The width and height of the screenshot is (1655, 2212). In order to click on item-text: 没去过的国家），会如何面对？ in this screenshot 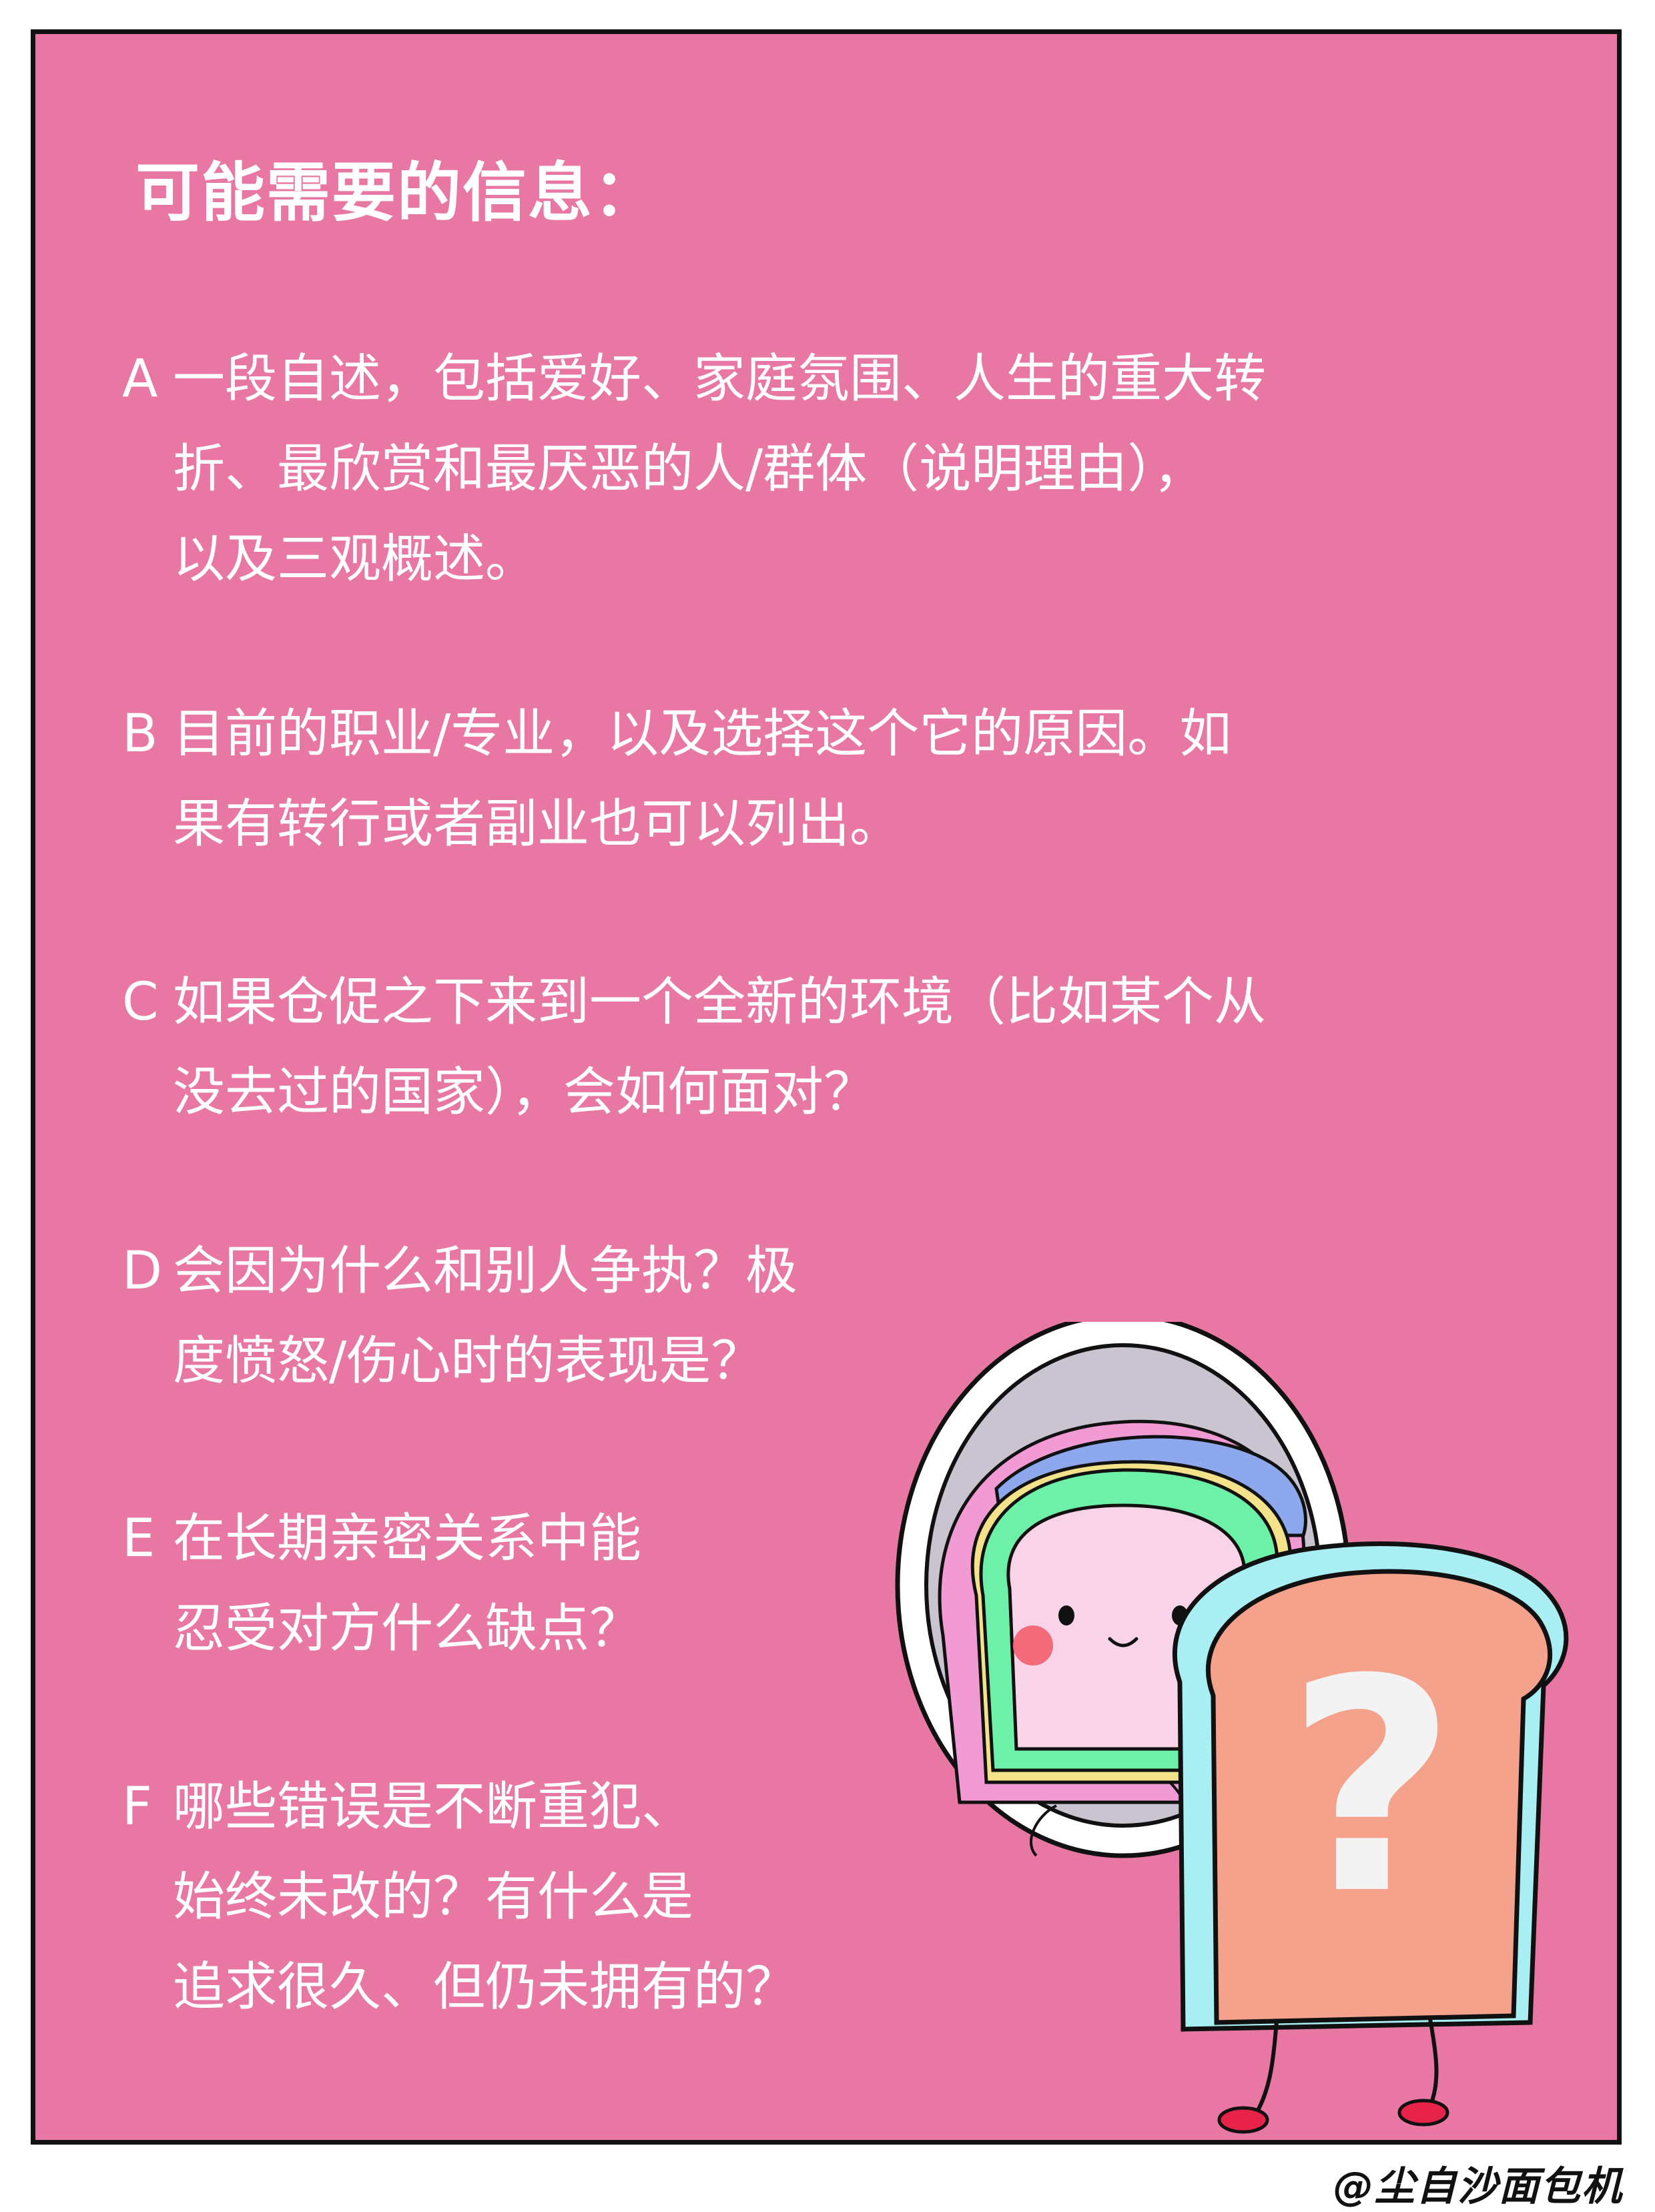, I will do `click(524, 1092)`.